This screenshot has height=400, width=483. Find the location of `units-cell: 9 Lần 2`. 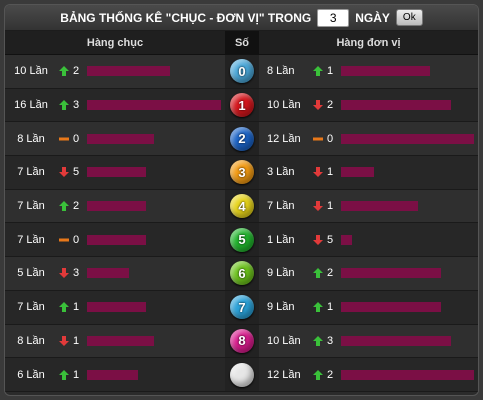

units-cell: 9 Lần 2 is located at coordinates (368, 273).